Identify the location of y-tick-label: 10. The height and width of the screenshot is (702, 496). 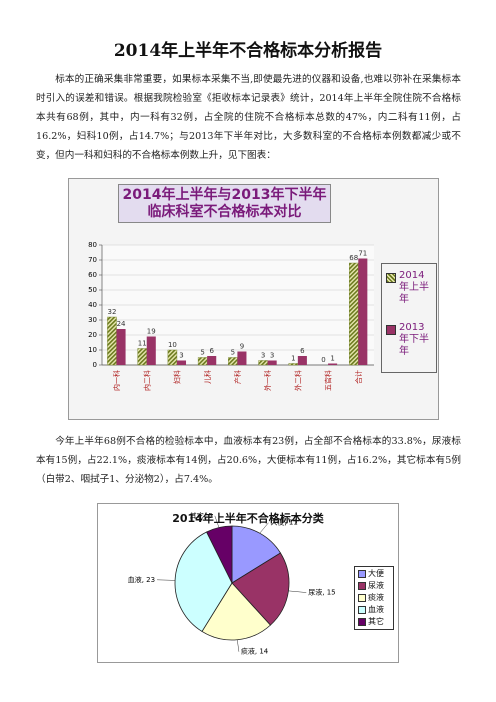
(92, 350).